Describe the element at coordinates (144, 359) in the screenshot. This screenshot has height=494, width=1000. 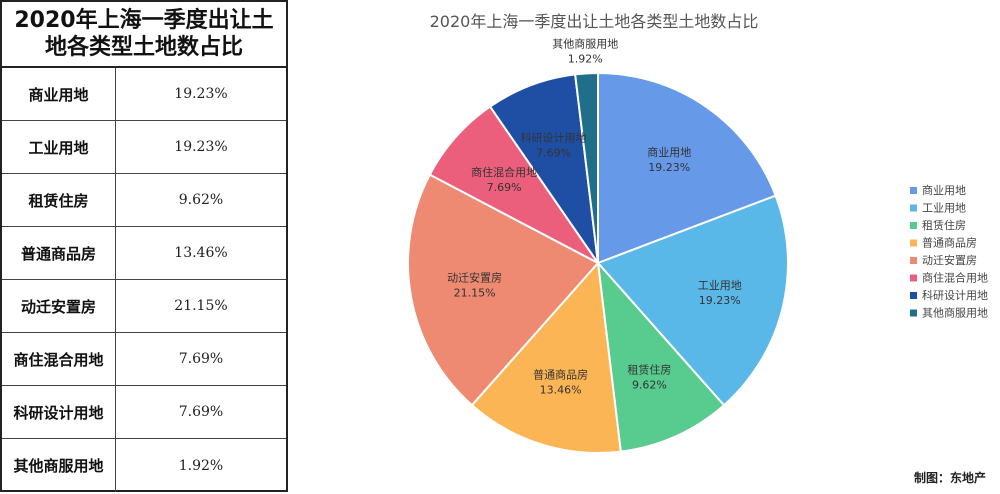
I see `table-row: 商住混合用地 7.69%` at that location.